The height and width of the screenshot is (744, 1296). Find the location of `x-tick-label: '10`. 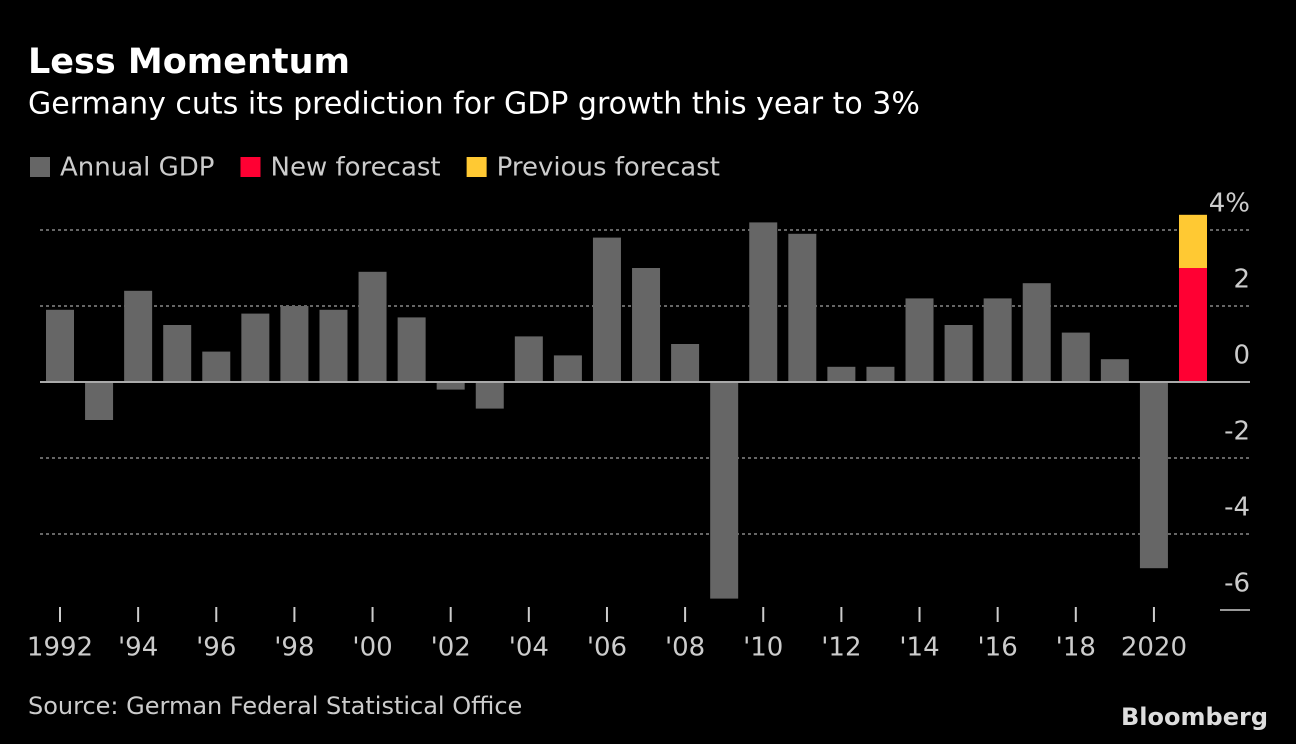

x-tick-label: '10 is located at coordinates (763, 648).